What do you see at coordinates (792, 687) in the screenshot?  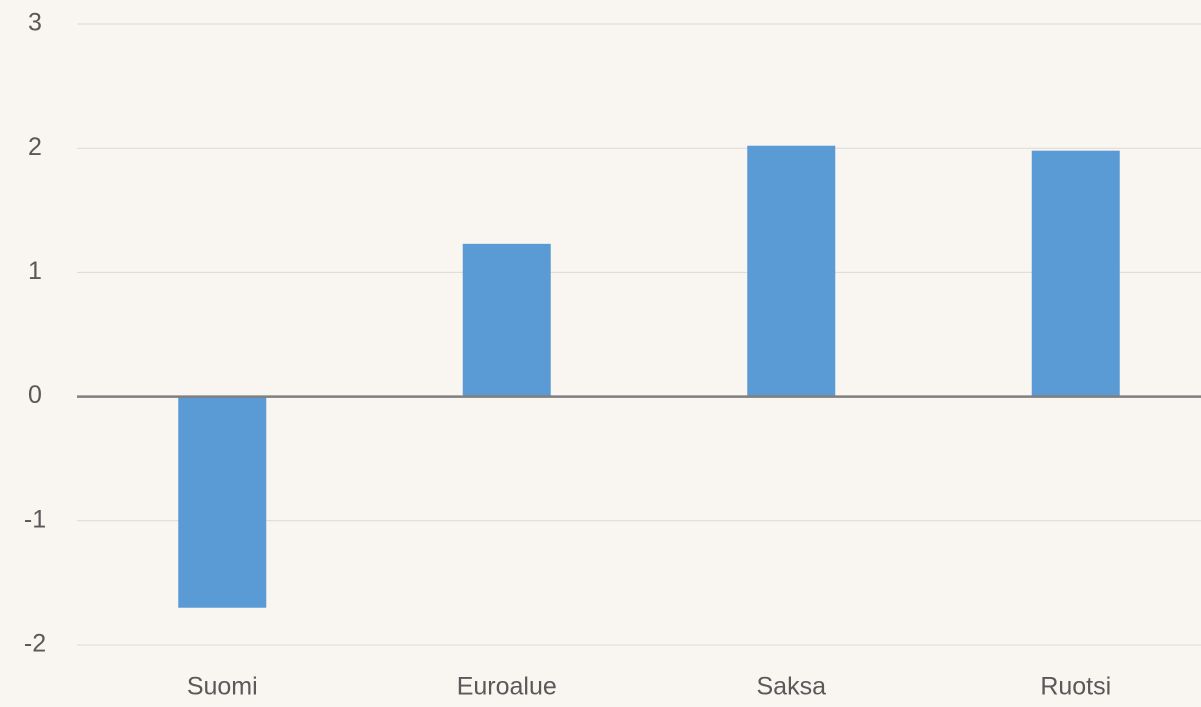 I see `x-tick-label: Saksa` at bounding box center [792, 687].